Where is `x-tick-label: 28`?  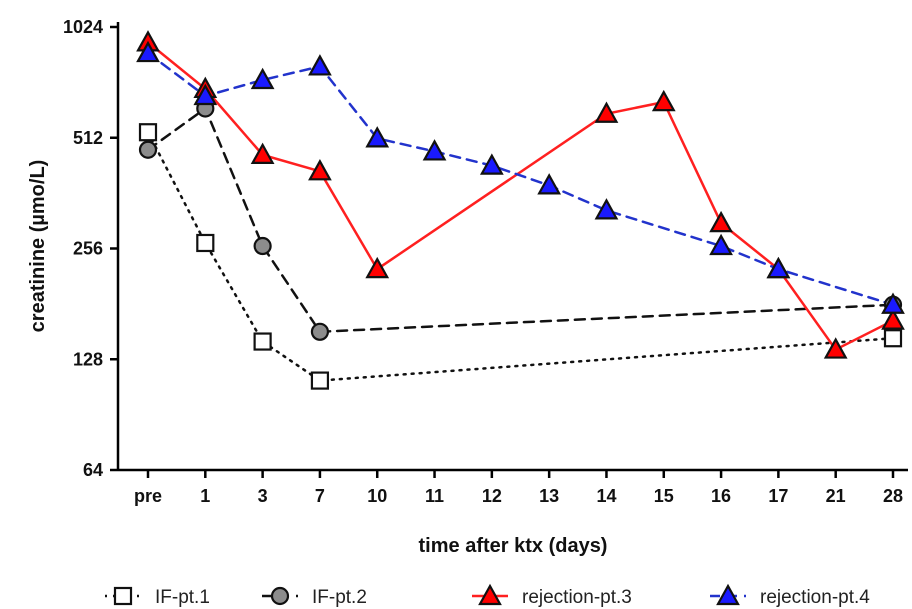
x-tick-label: 28 is located at coordinates (893, 496).